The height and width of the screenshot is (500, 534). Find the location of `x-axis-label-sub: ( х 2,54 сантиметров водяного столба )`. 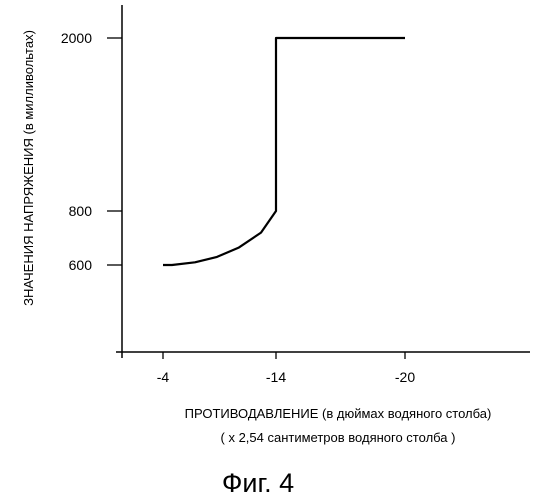

x-axis-label-sub: ( х 2,54 сантиметров водяного столба ) is located at coordinates (338, 437).